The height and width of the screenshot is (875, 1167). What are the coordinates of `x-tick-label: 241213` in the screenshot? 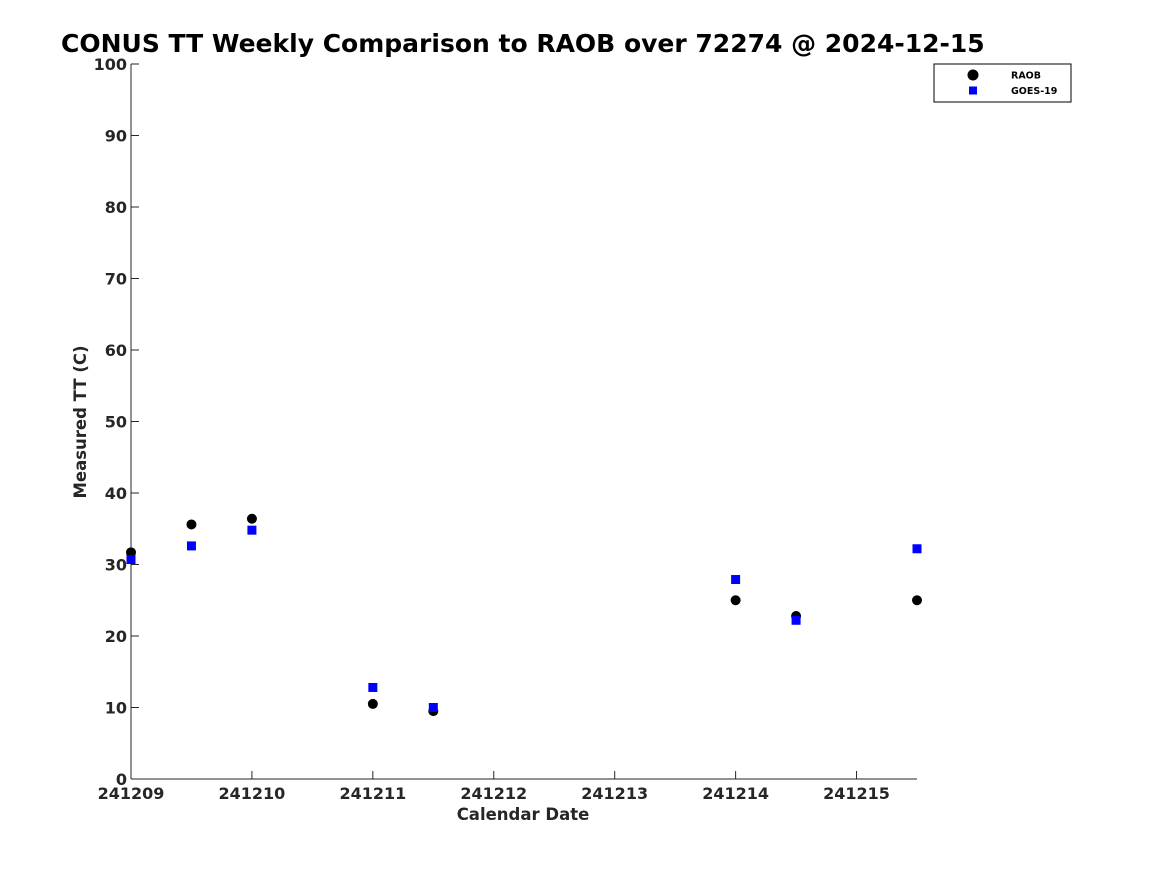 It's located at (614, 793).